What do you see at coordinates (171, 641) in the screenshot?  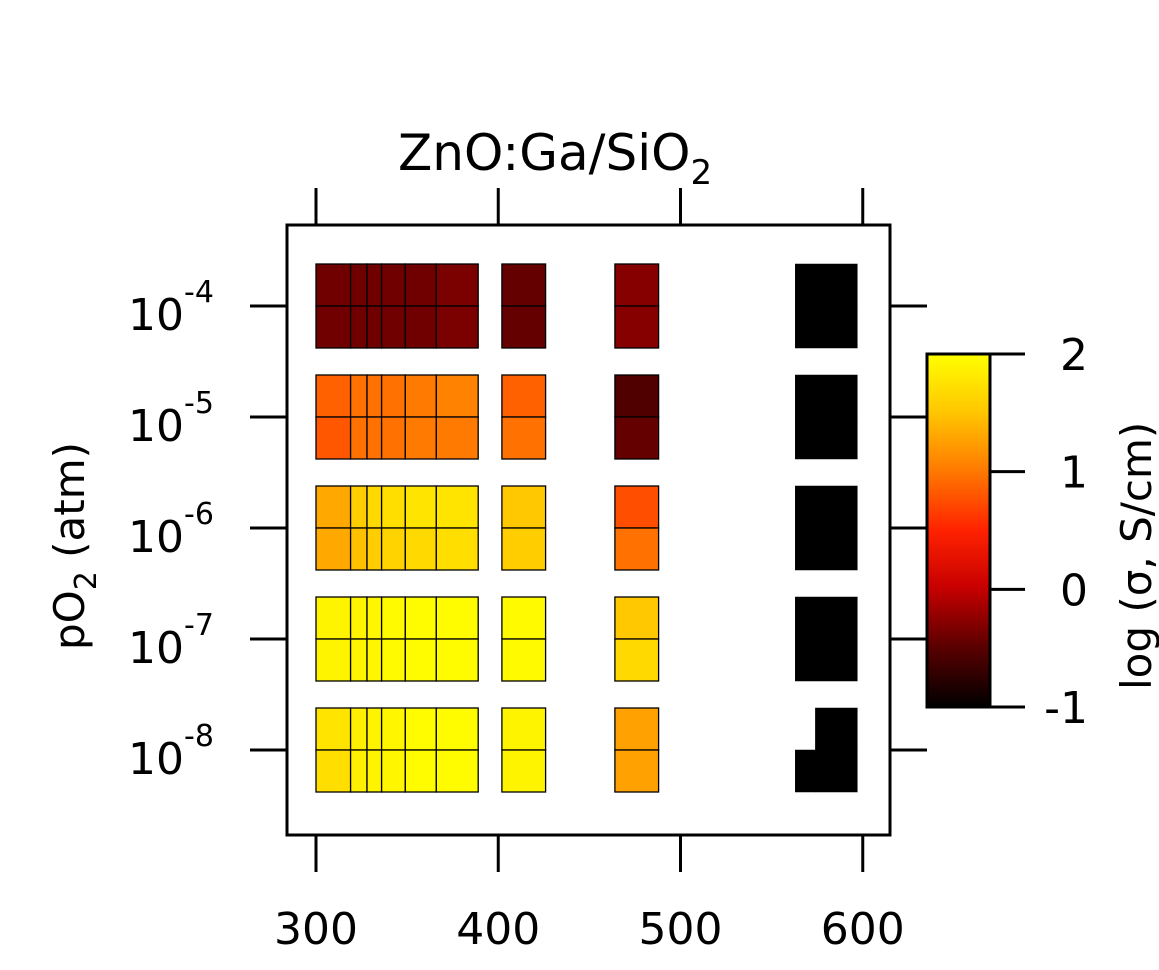 I see `y-tick-label: 10⁻⁷` at bounding box center [171, 641].